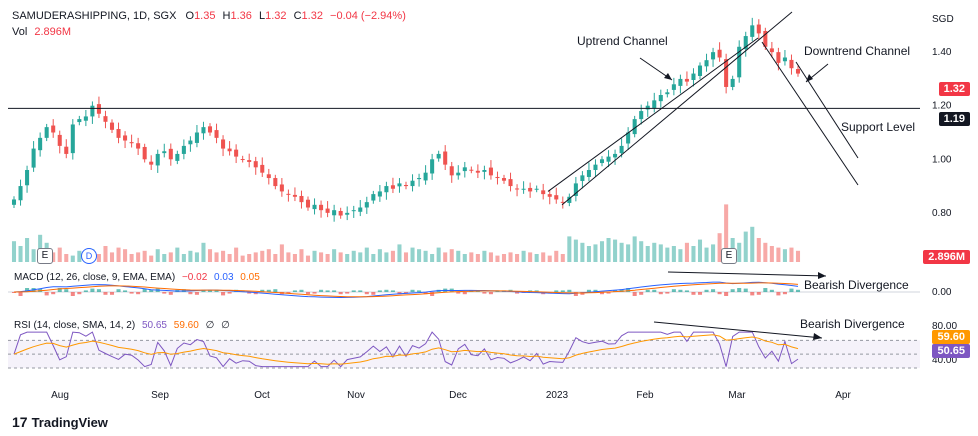 The height and width of the screenshot is (436, 978). Describe the element at coordinates (210, 325) in the screenshot. I see `rsi-upper-value: ∅` at that location.